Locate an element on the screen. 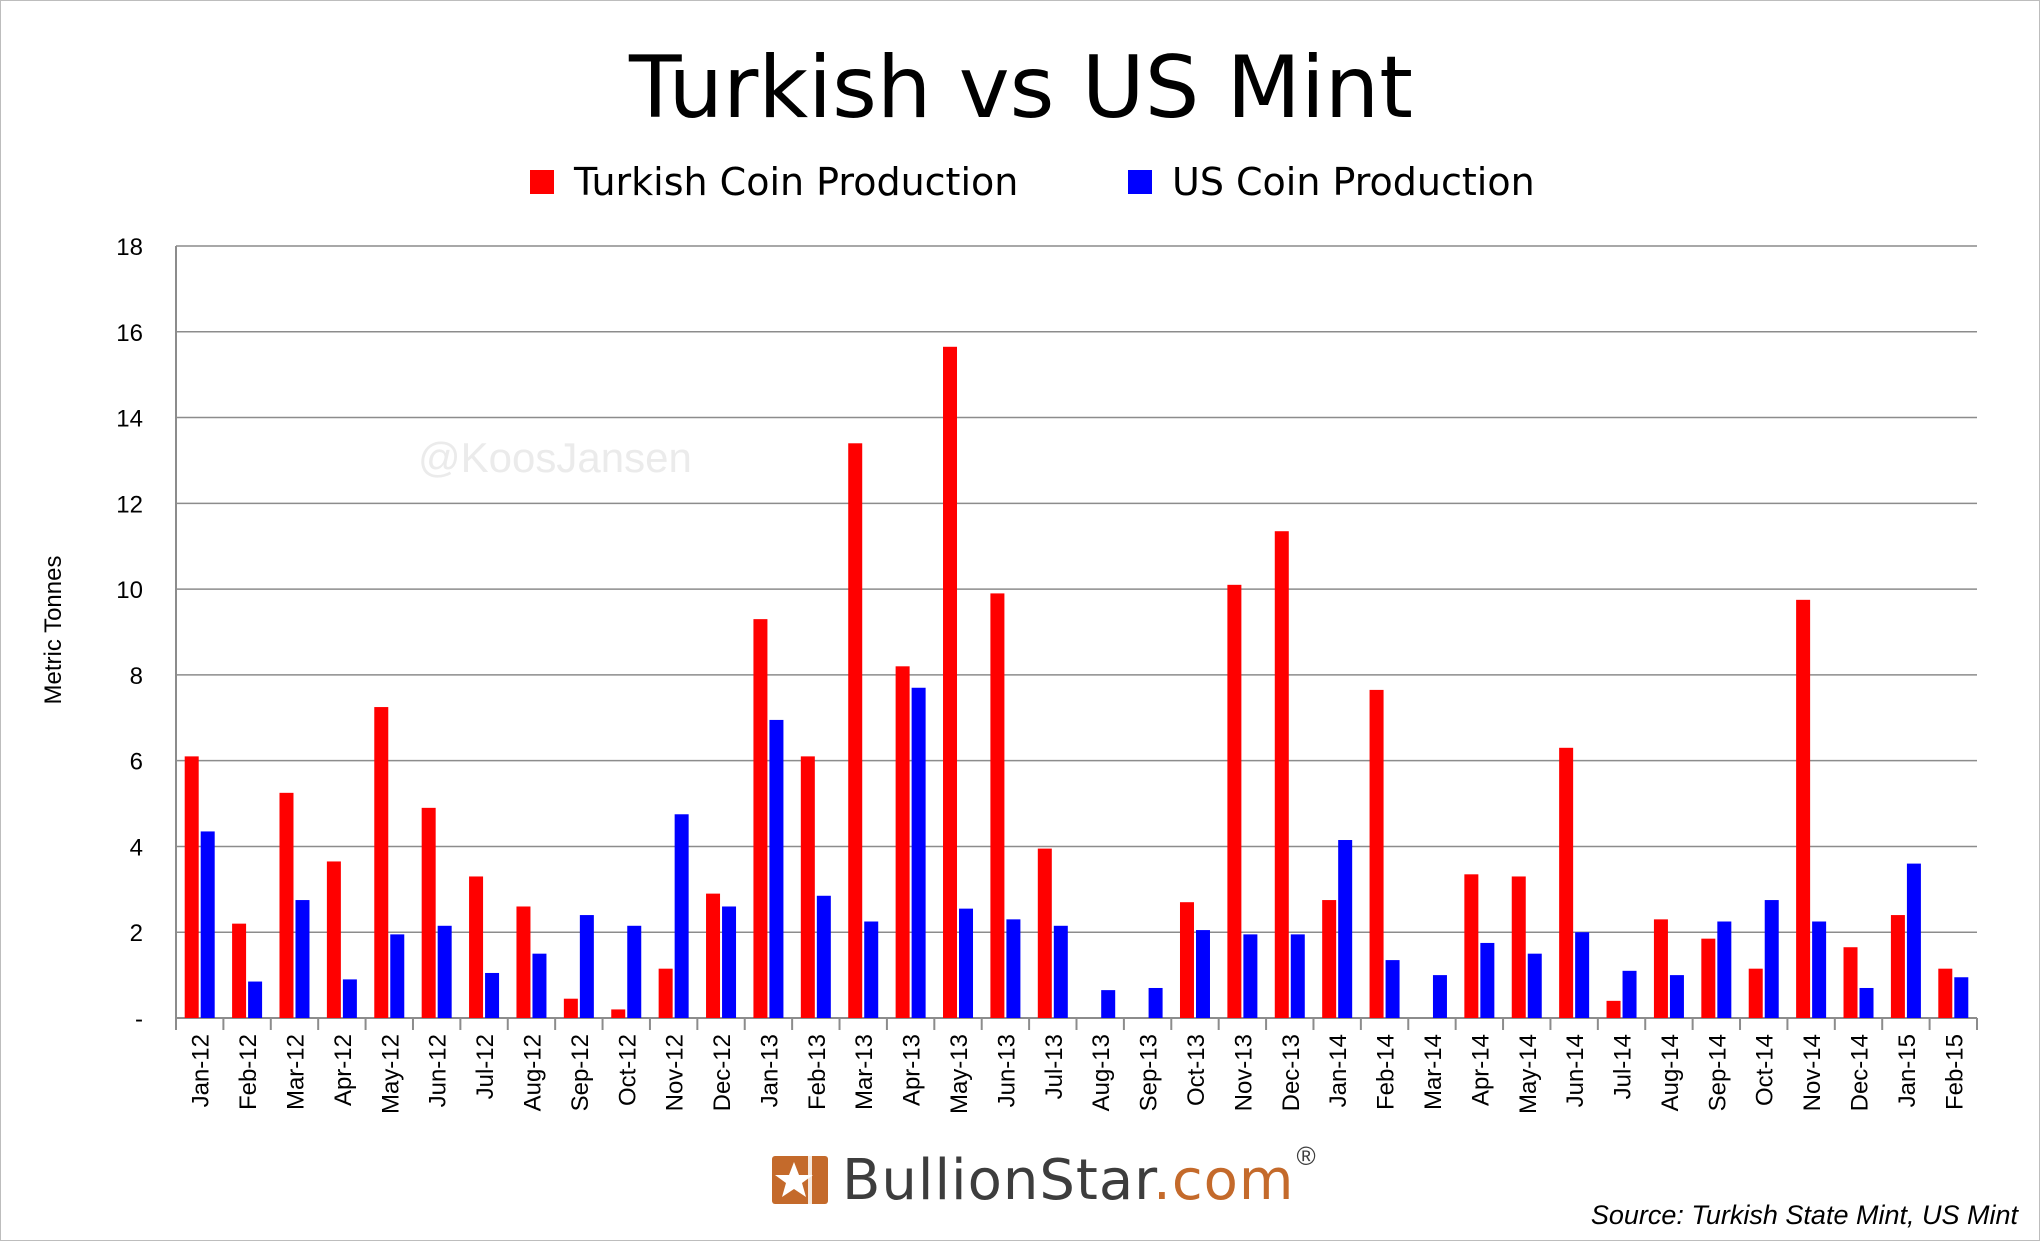  x-tick-label: Aug-14 is located at coordinates (1670, 1072).